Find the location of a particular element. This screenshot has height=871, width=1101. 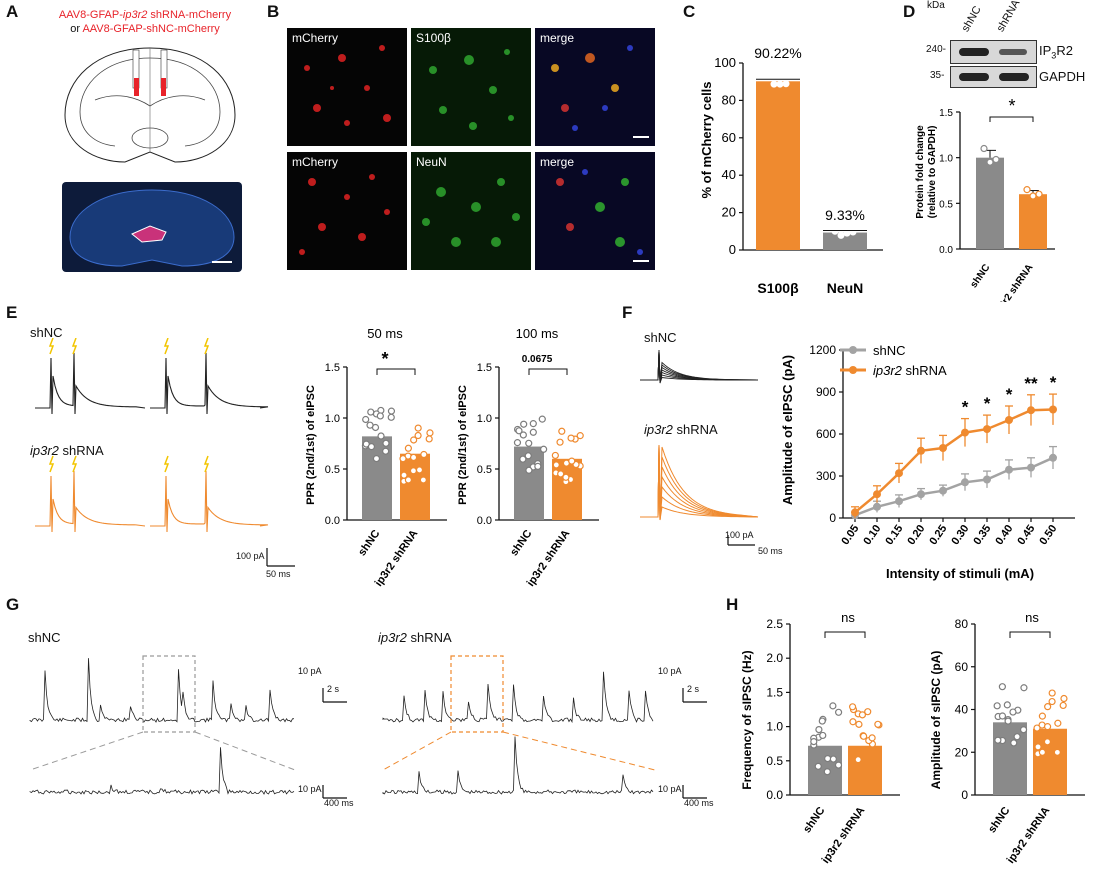

x-tick-label: shNC is located at coordinates (814, 820).